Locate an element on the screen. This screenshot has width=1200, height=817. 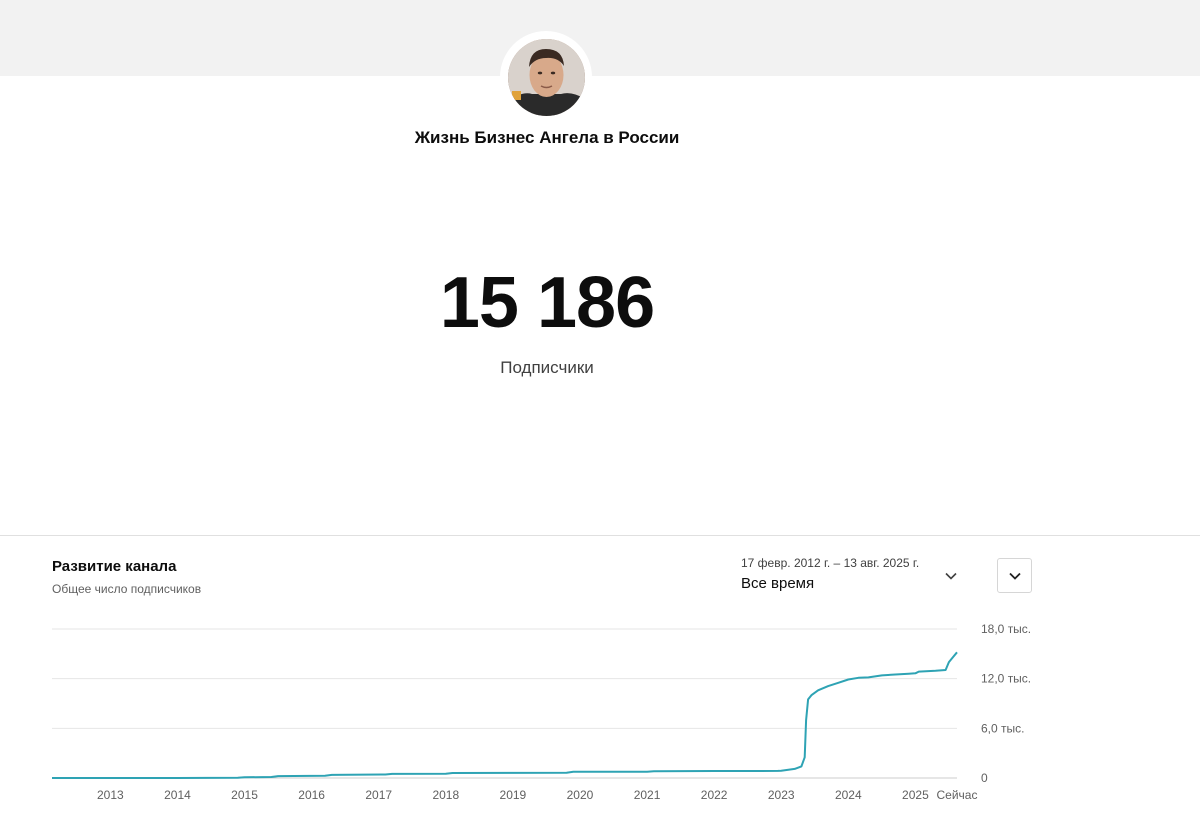
x-tick-label: 2013 is located at coordinates (110, 795).